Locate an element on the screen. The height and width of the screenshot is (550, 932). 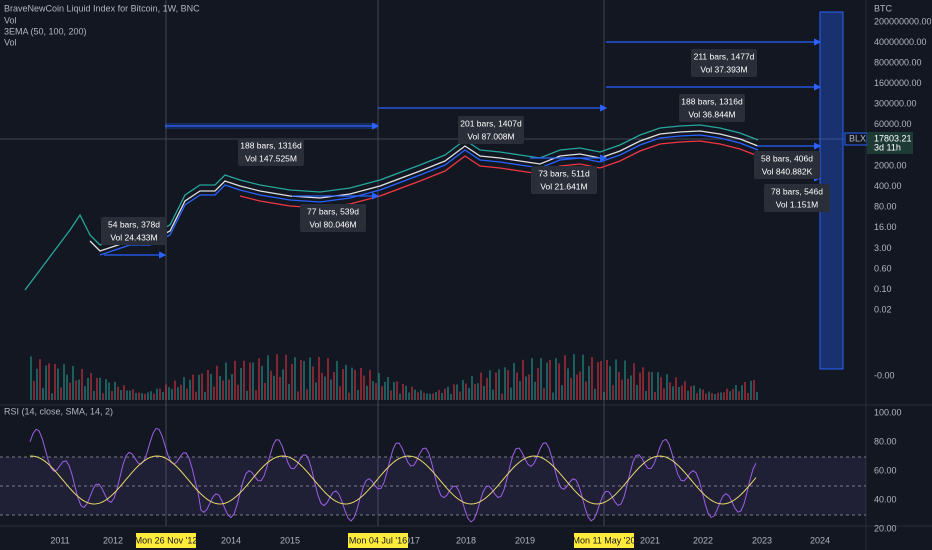
annotation-bars: 211 bars, 1477d is located at coordinates (724, 56).